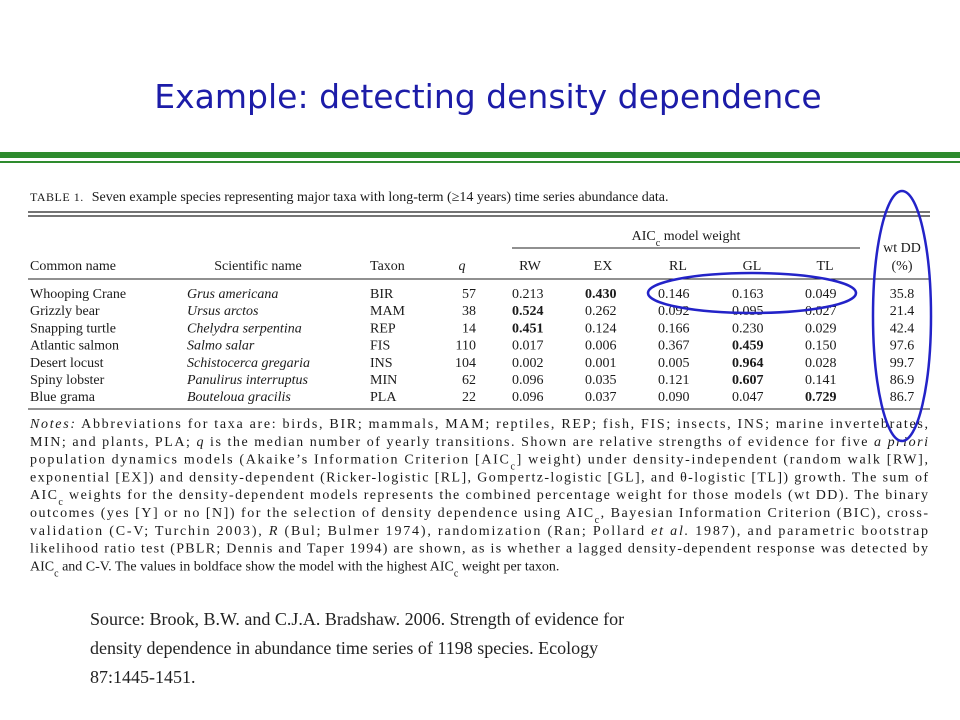  Describe the element at coordinates (902, 397) in the screenshot. I see `table-cell: 86.7` at that location.